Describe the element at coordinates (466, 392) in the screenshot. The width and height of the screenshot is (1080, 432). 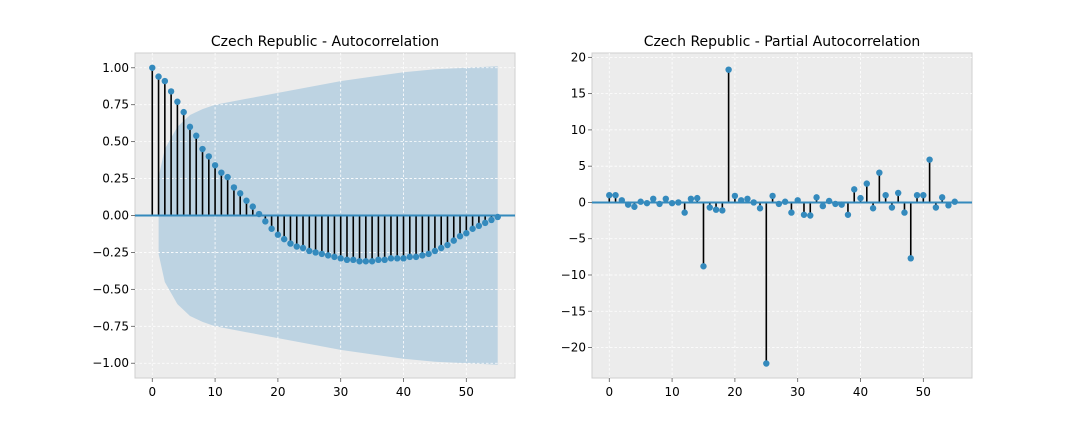
I see `acf-x-tick-label: 50` at that location.